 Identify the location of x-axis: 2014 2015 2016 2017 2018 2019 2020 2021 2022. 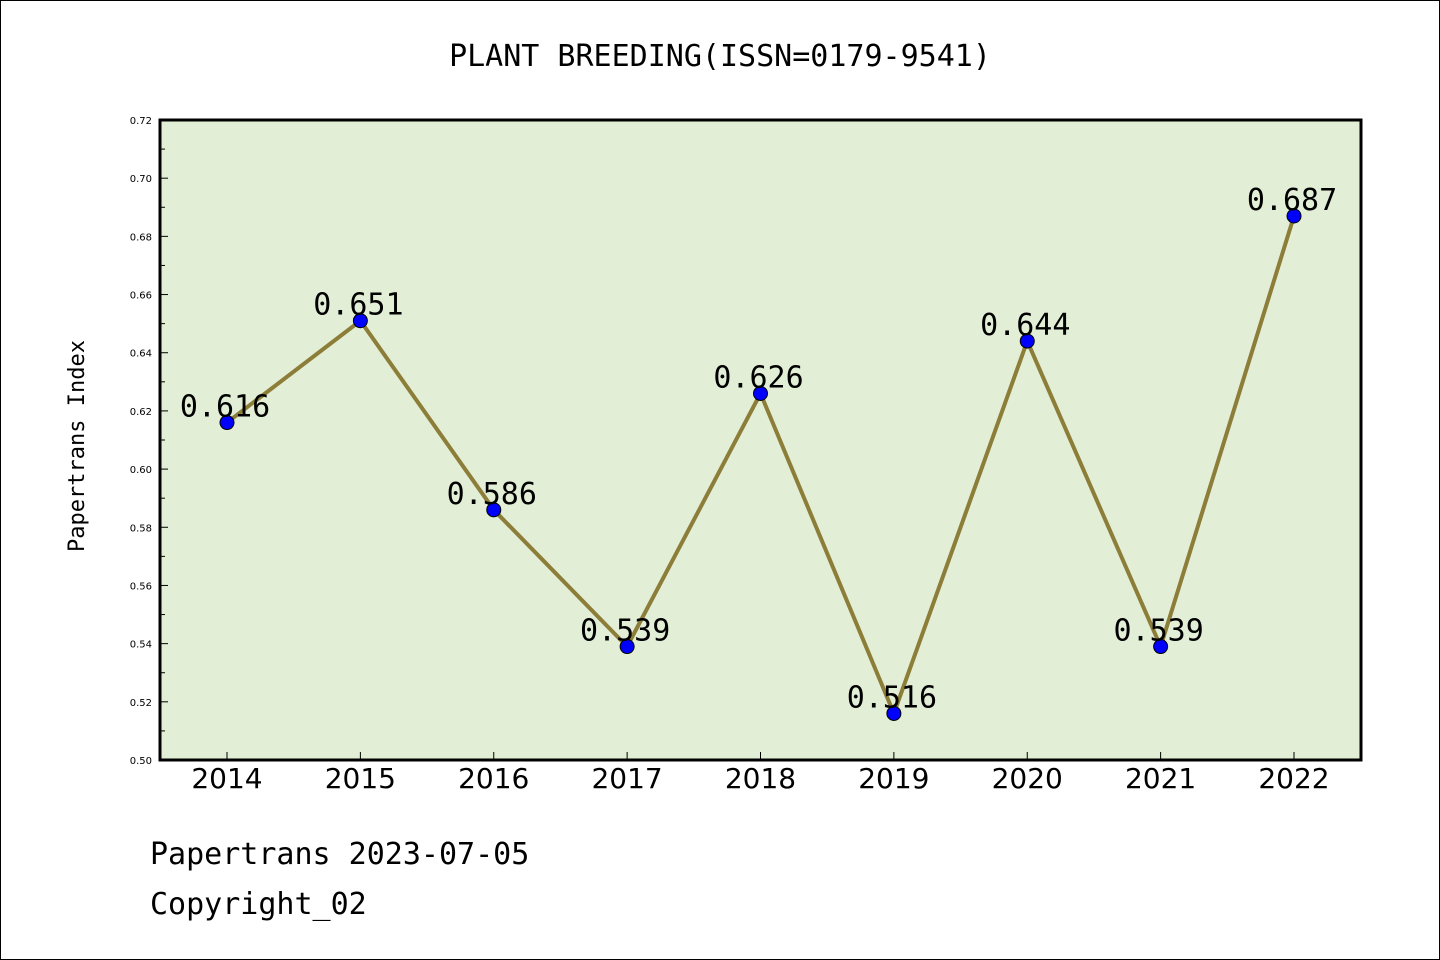
(760, 773).